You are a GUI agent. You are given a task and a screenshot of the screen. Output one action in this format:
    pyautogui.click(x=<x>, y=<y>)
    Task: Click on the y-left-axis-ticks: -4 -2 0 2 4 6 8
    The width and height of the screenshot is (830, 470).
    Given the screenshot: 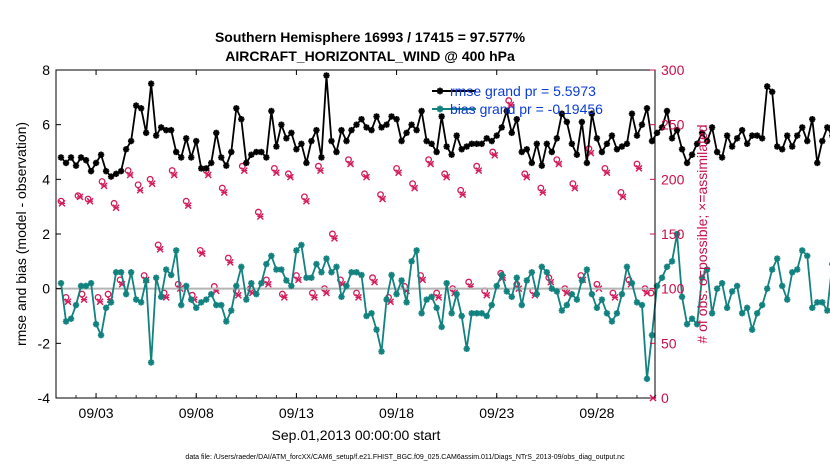 What is the action you would take?
    pyautogui.click(x=49, y=234)
    